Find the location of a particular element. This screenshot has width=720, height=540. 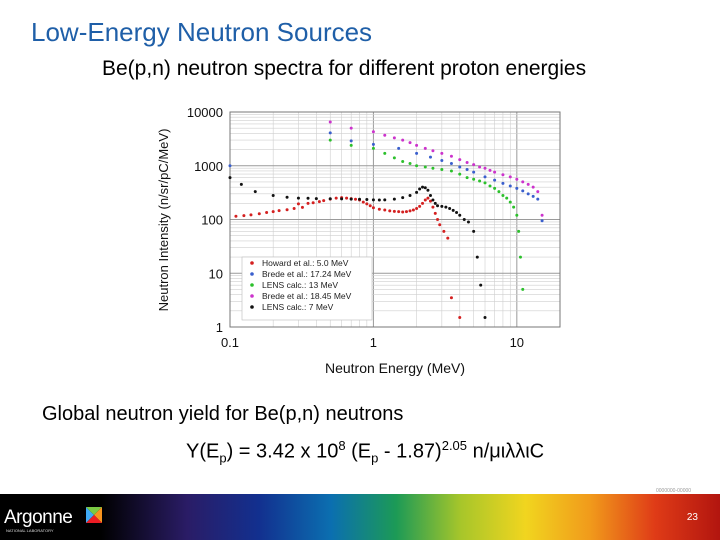

formula-part: (E is located at coordinates (358, 451).